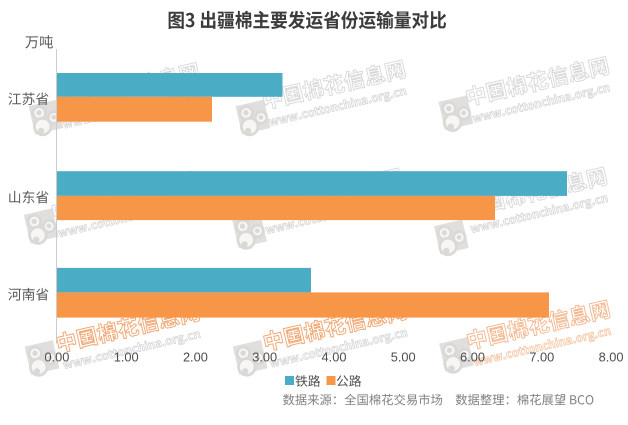  Describe the element at coordinates (403, 356) in the screenshot. I see `svg-text: 5.00` at that location.